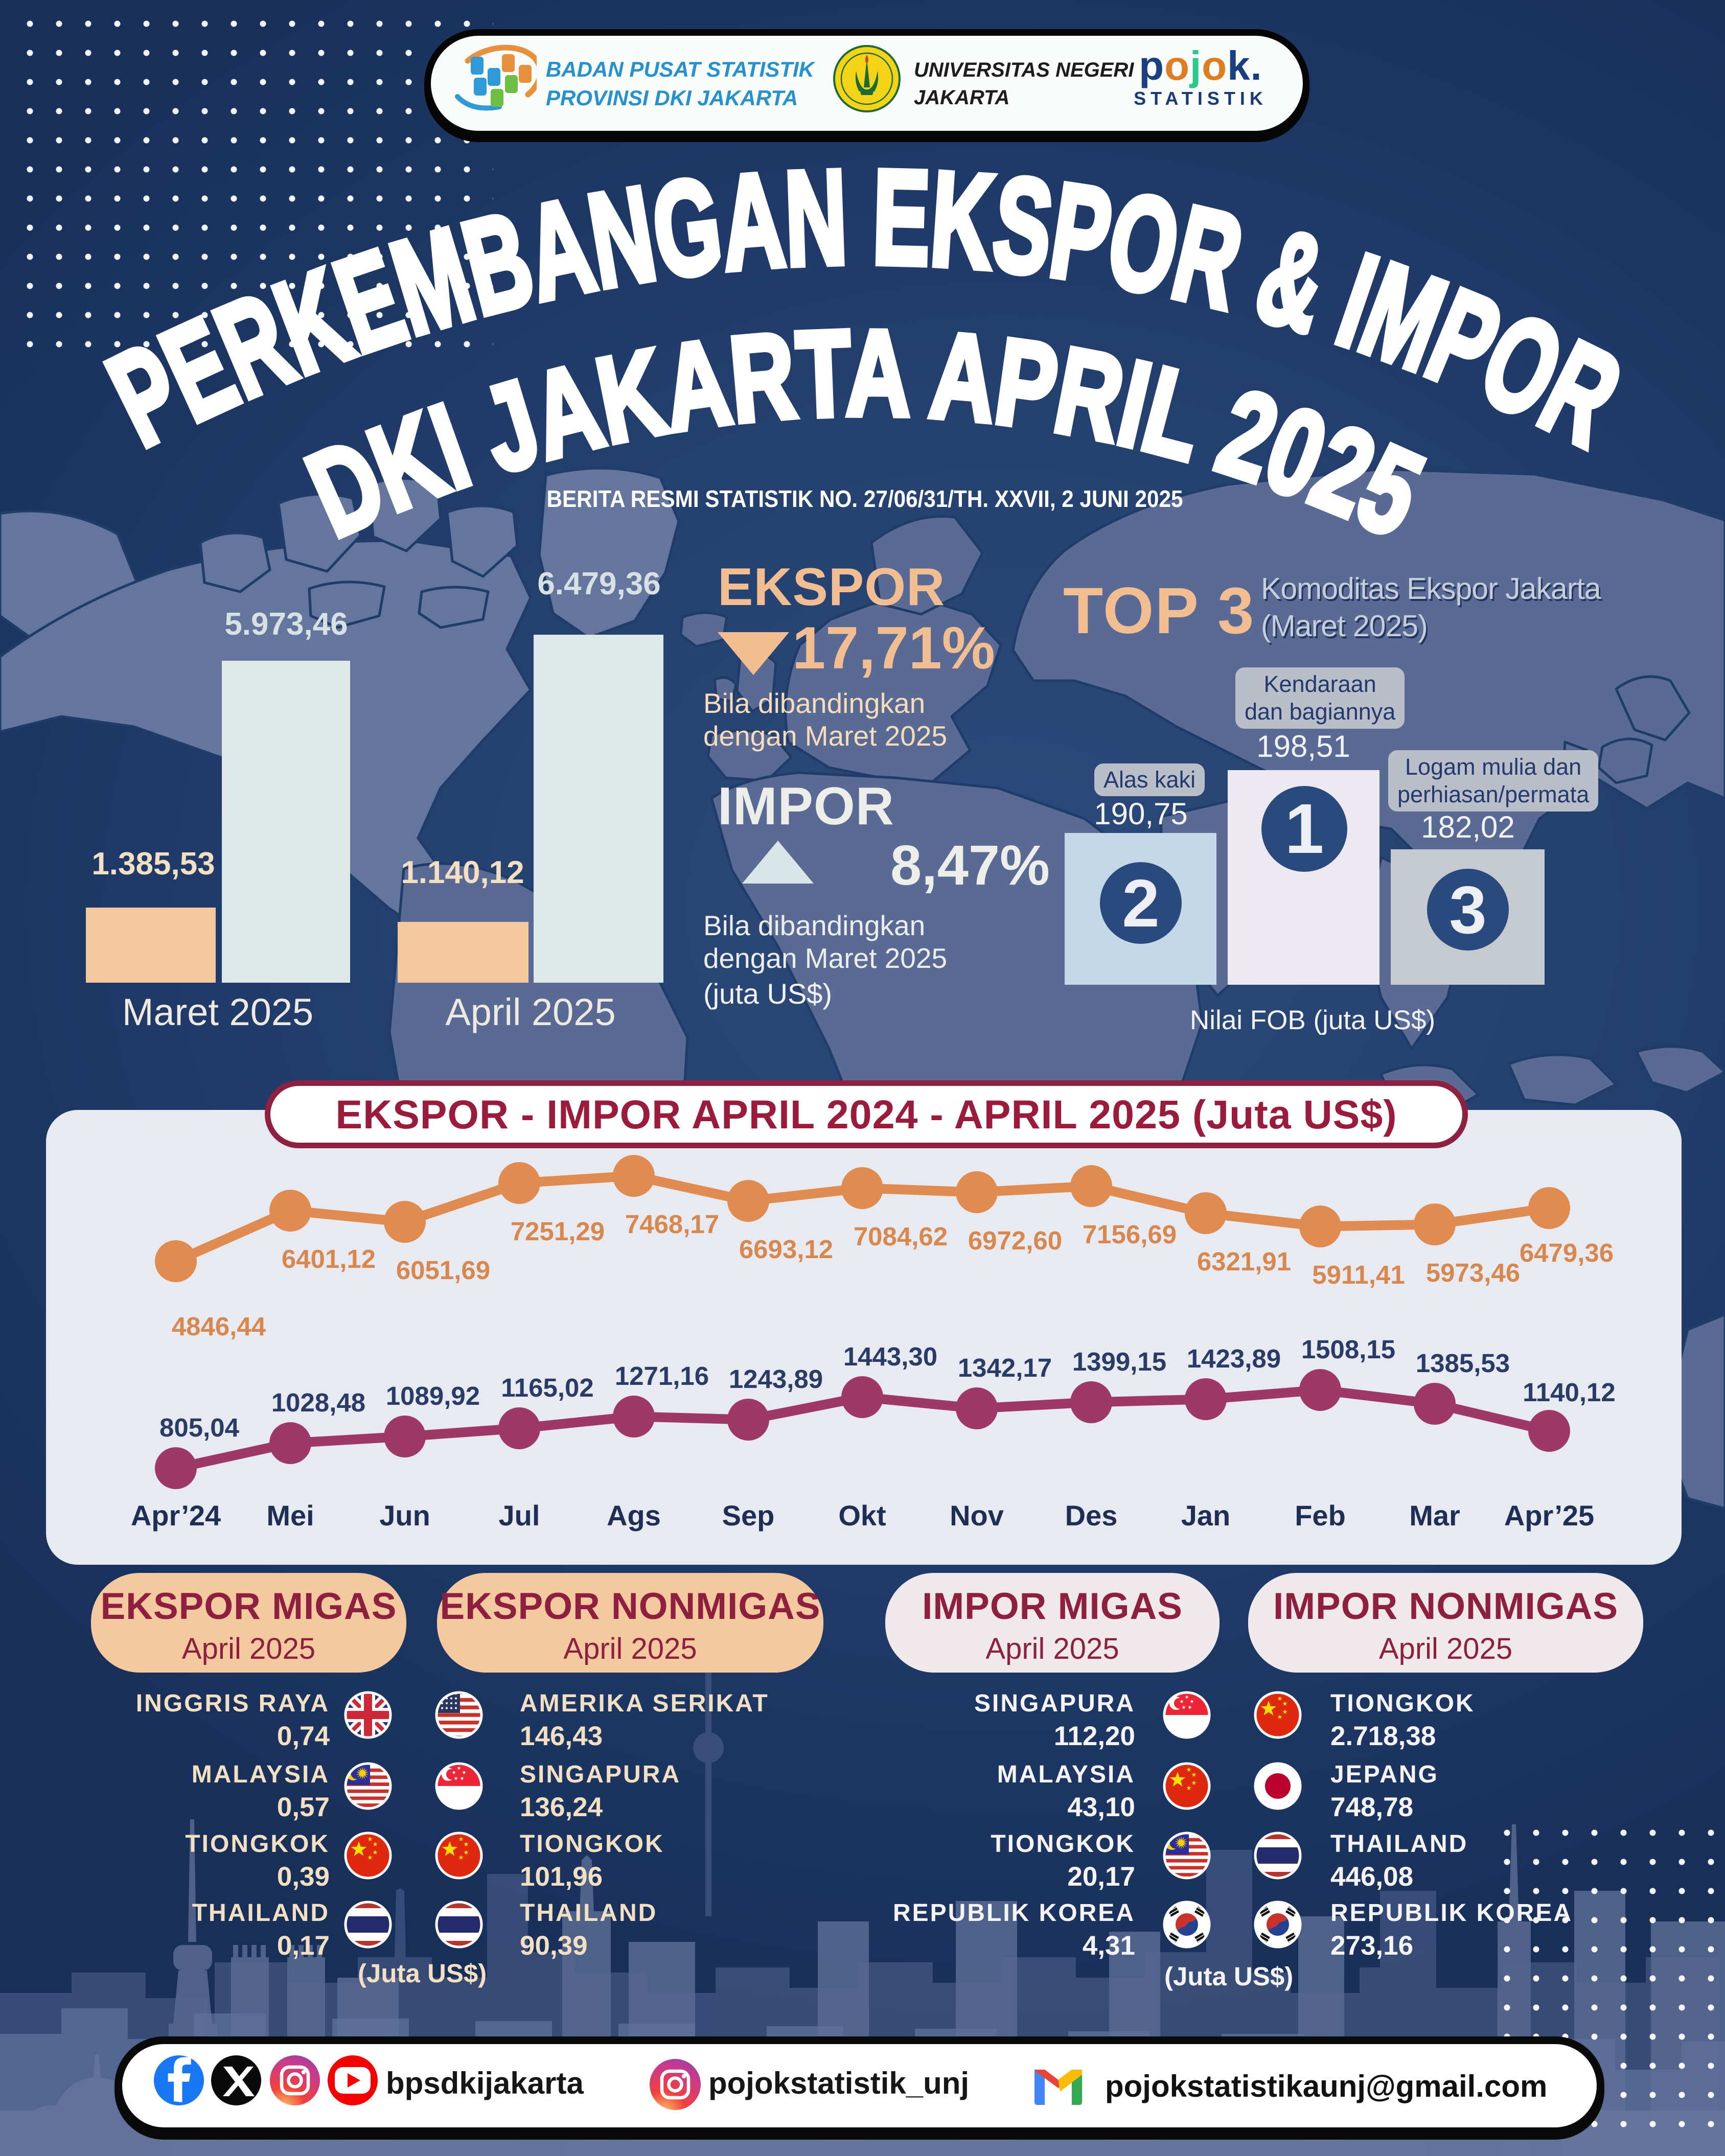 This screenshot has width=1725, height=2156. Describe the element at coordinates (1005, 1368) in the screenshot. I see `svg-text: 1342,17` at that location.